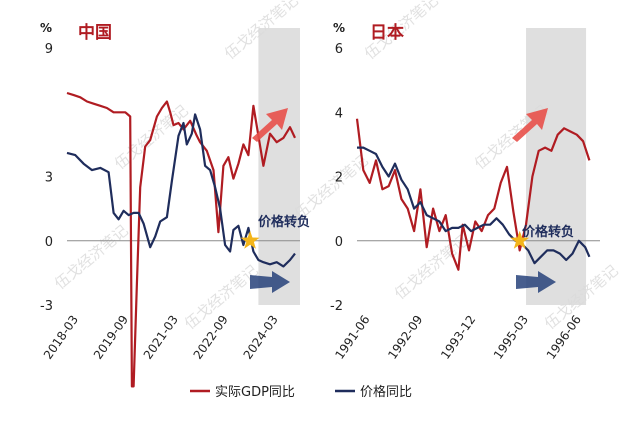 This screenshot has height=425, width=640. Describe the element at coordinates (49, 178) in the screenshot. I see `y-tick-label: 3` at that location.